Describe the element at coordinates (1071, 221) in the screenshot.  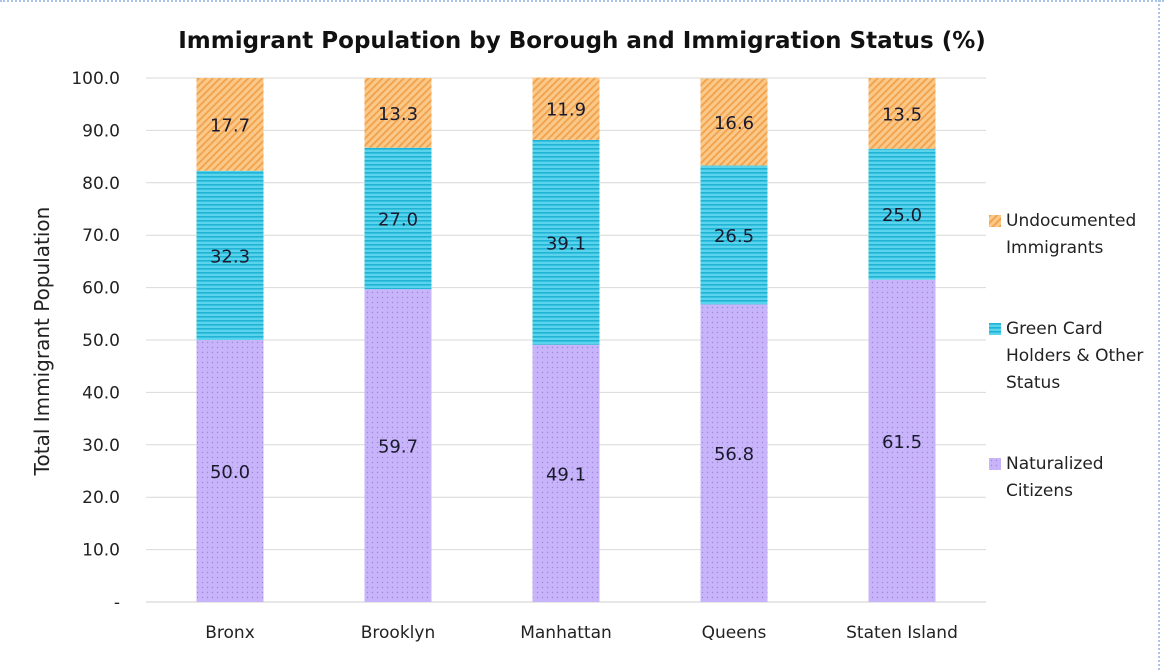
I see `legend-label-undocumented-line-1: Undocumented` at that location.